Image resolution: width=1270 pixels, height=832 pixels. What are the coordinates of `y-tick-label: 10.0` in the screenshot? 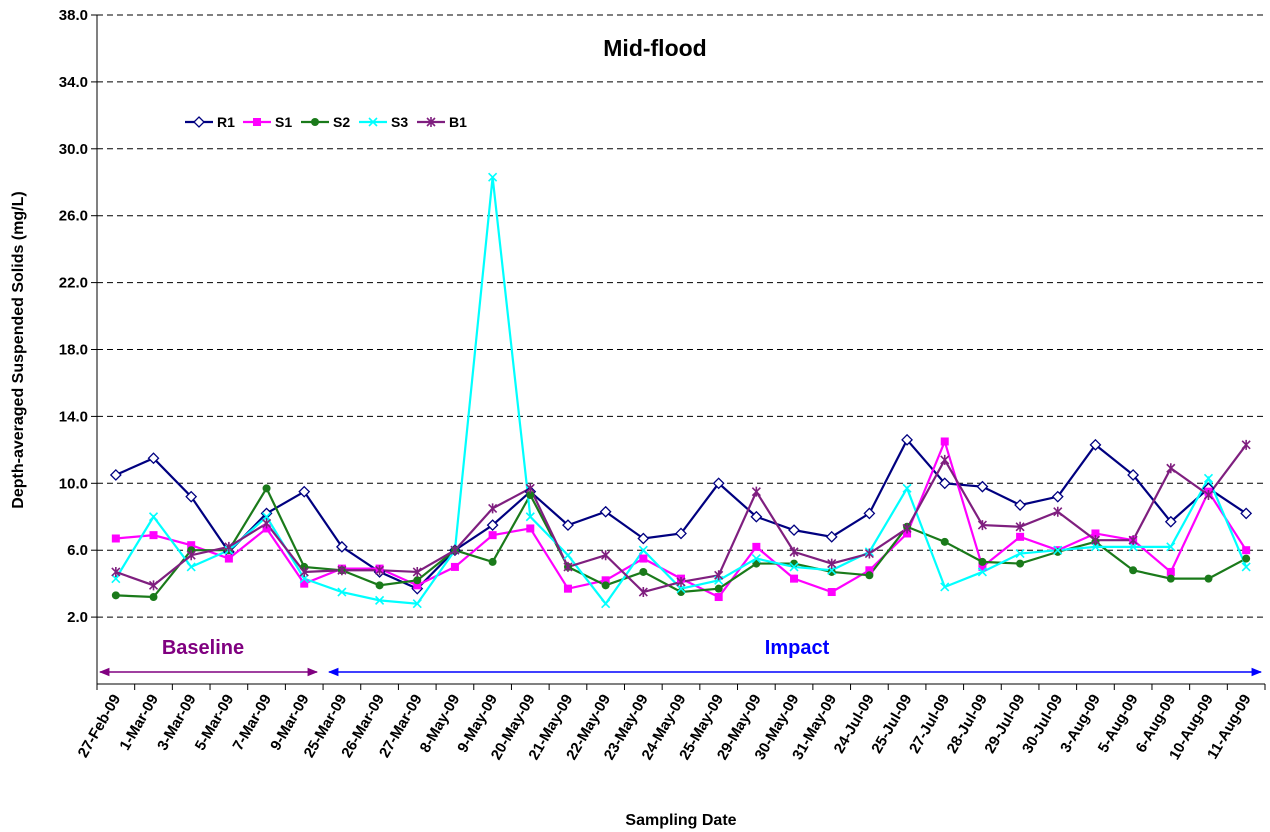 It's located at (73, 483).